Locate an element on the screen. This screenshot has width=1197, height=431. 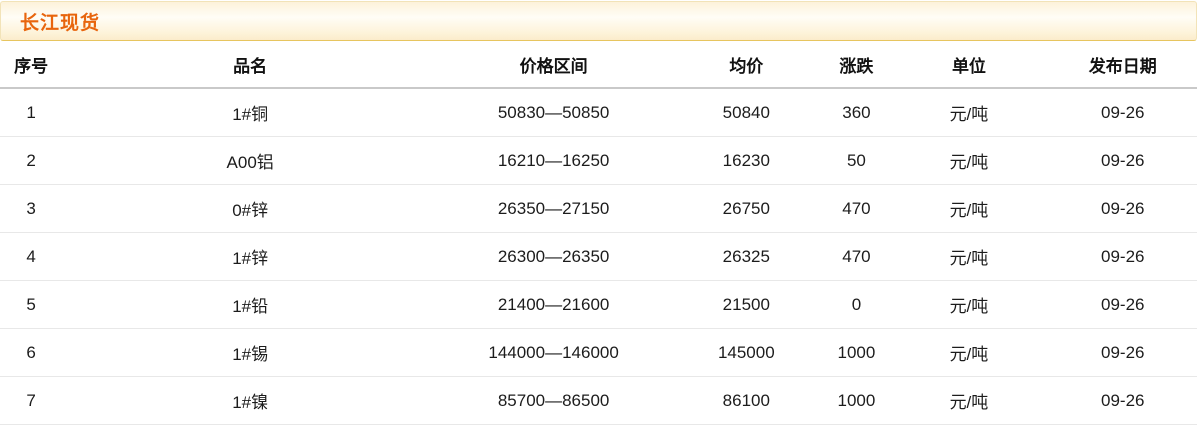
cell-avg: 145000 is located at coordinates (746, 352).